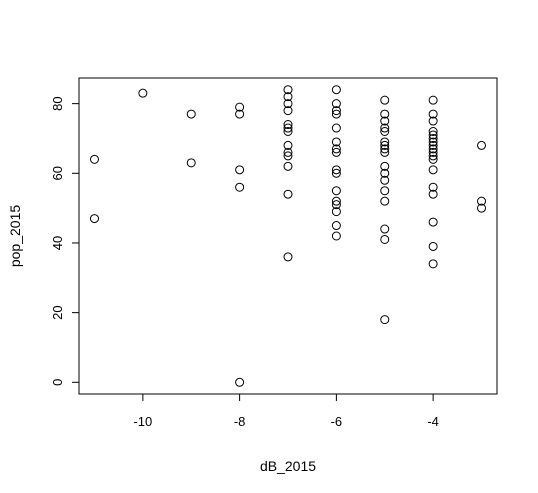 The image size is (538, 493). What do you see at coordinates (57, 103) in the screenshot?
I see `y-tick-label: 80` at bounding box center [57, 103].